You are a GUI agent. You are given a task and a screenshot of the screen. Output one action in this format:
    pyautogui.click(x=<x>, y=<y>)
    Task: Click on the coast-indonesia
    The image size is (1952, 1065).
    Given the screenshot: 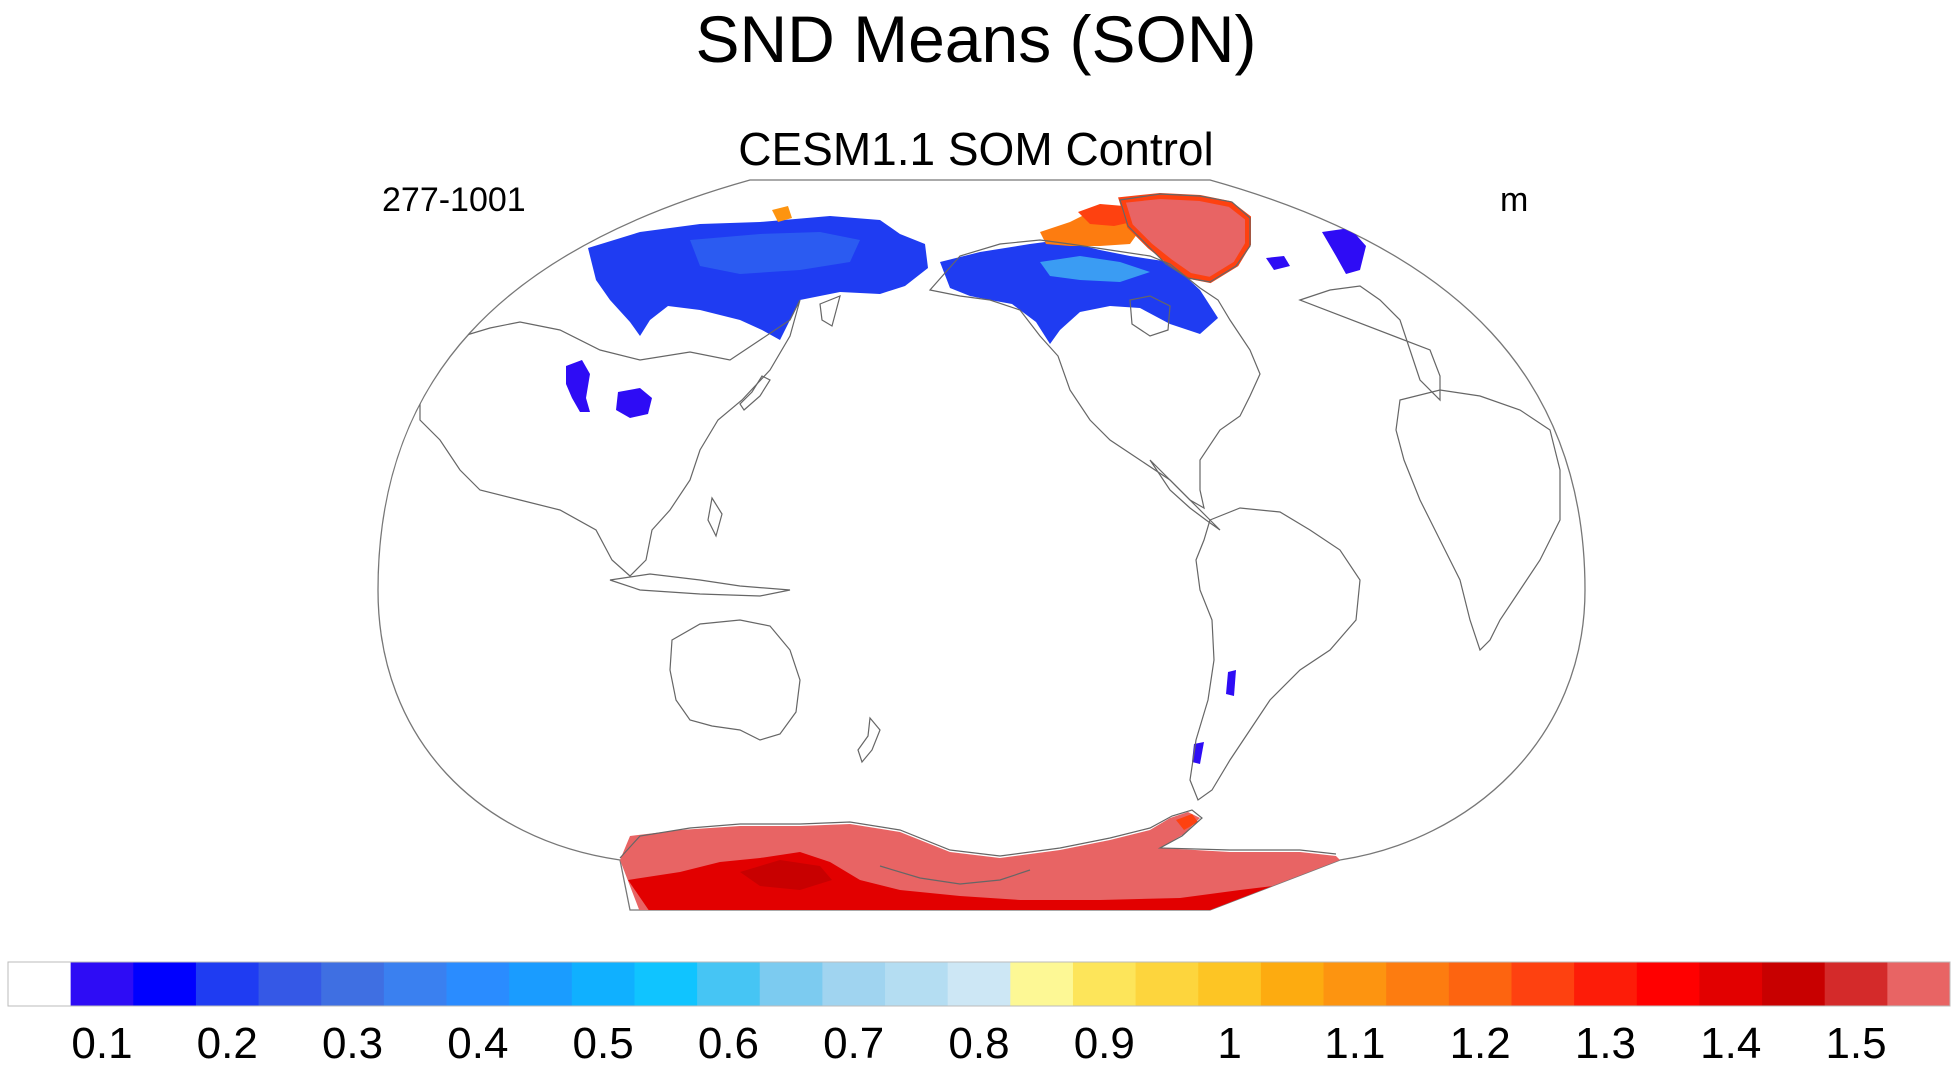 What is the action you would take?
    pyautogui.click(x=700, y=585)
    